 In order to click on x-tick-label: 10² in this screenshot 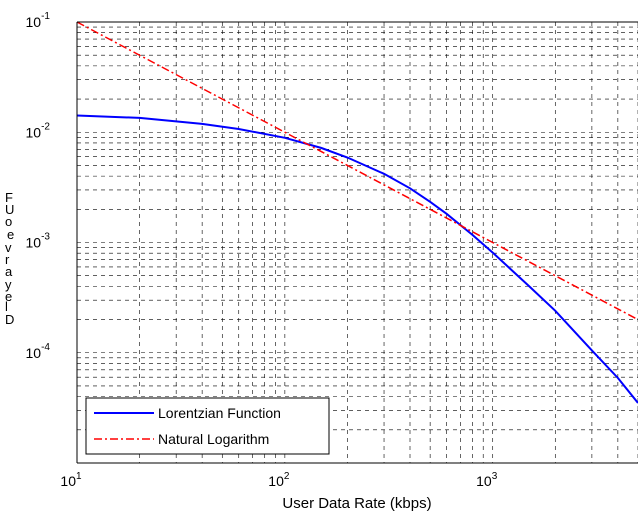, I will do `click(279, 480)`.